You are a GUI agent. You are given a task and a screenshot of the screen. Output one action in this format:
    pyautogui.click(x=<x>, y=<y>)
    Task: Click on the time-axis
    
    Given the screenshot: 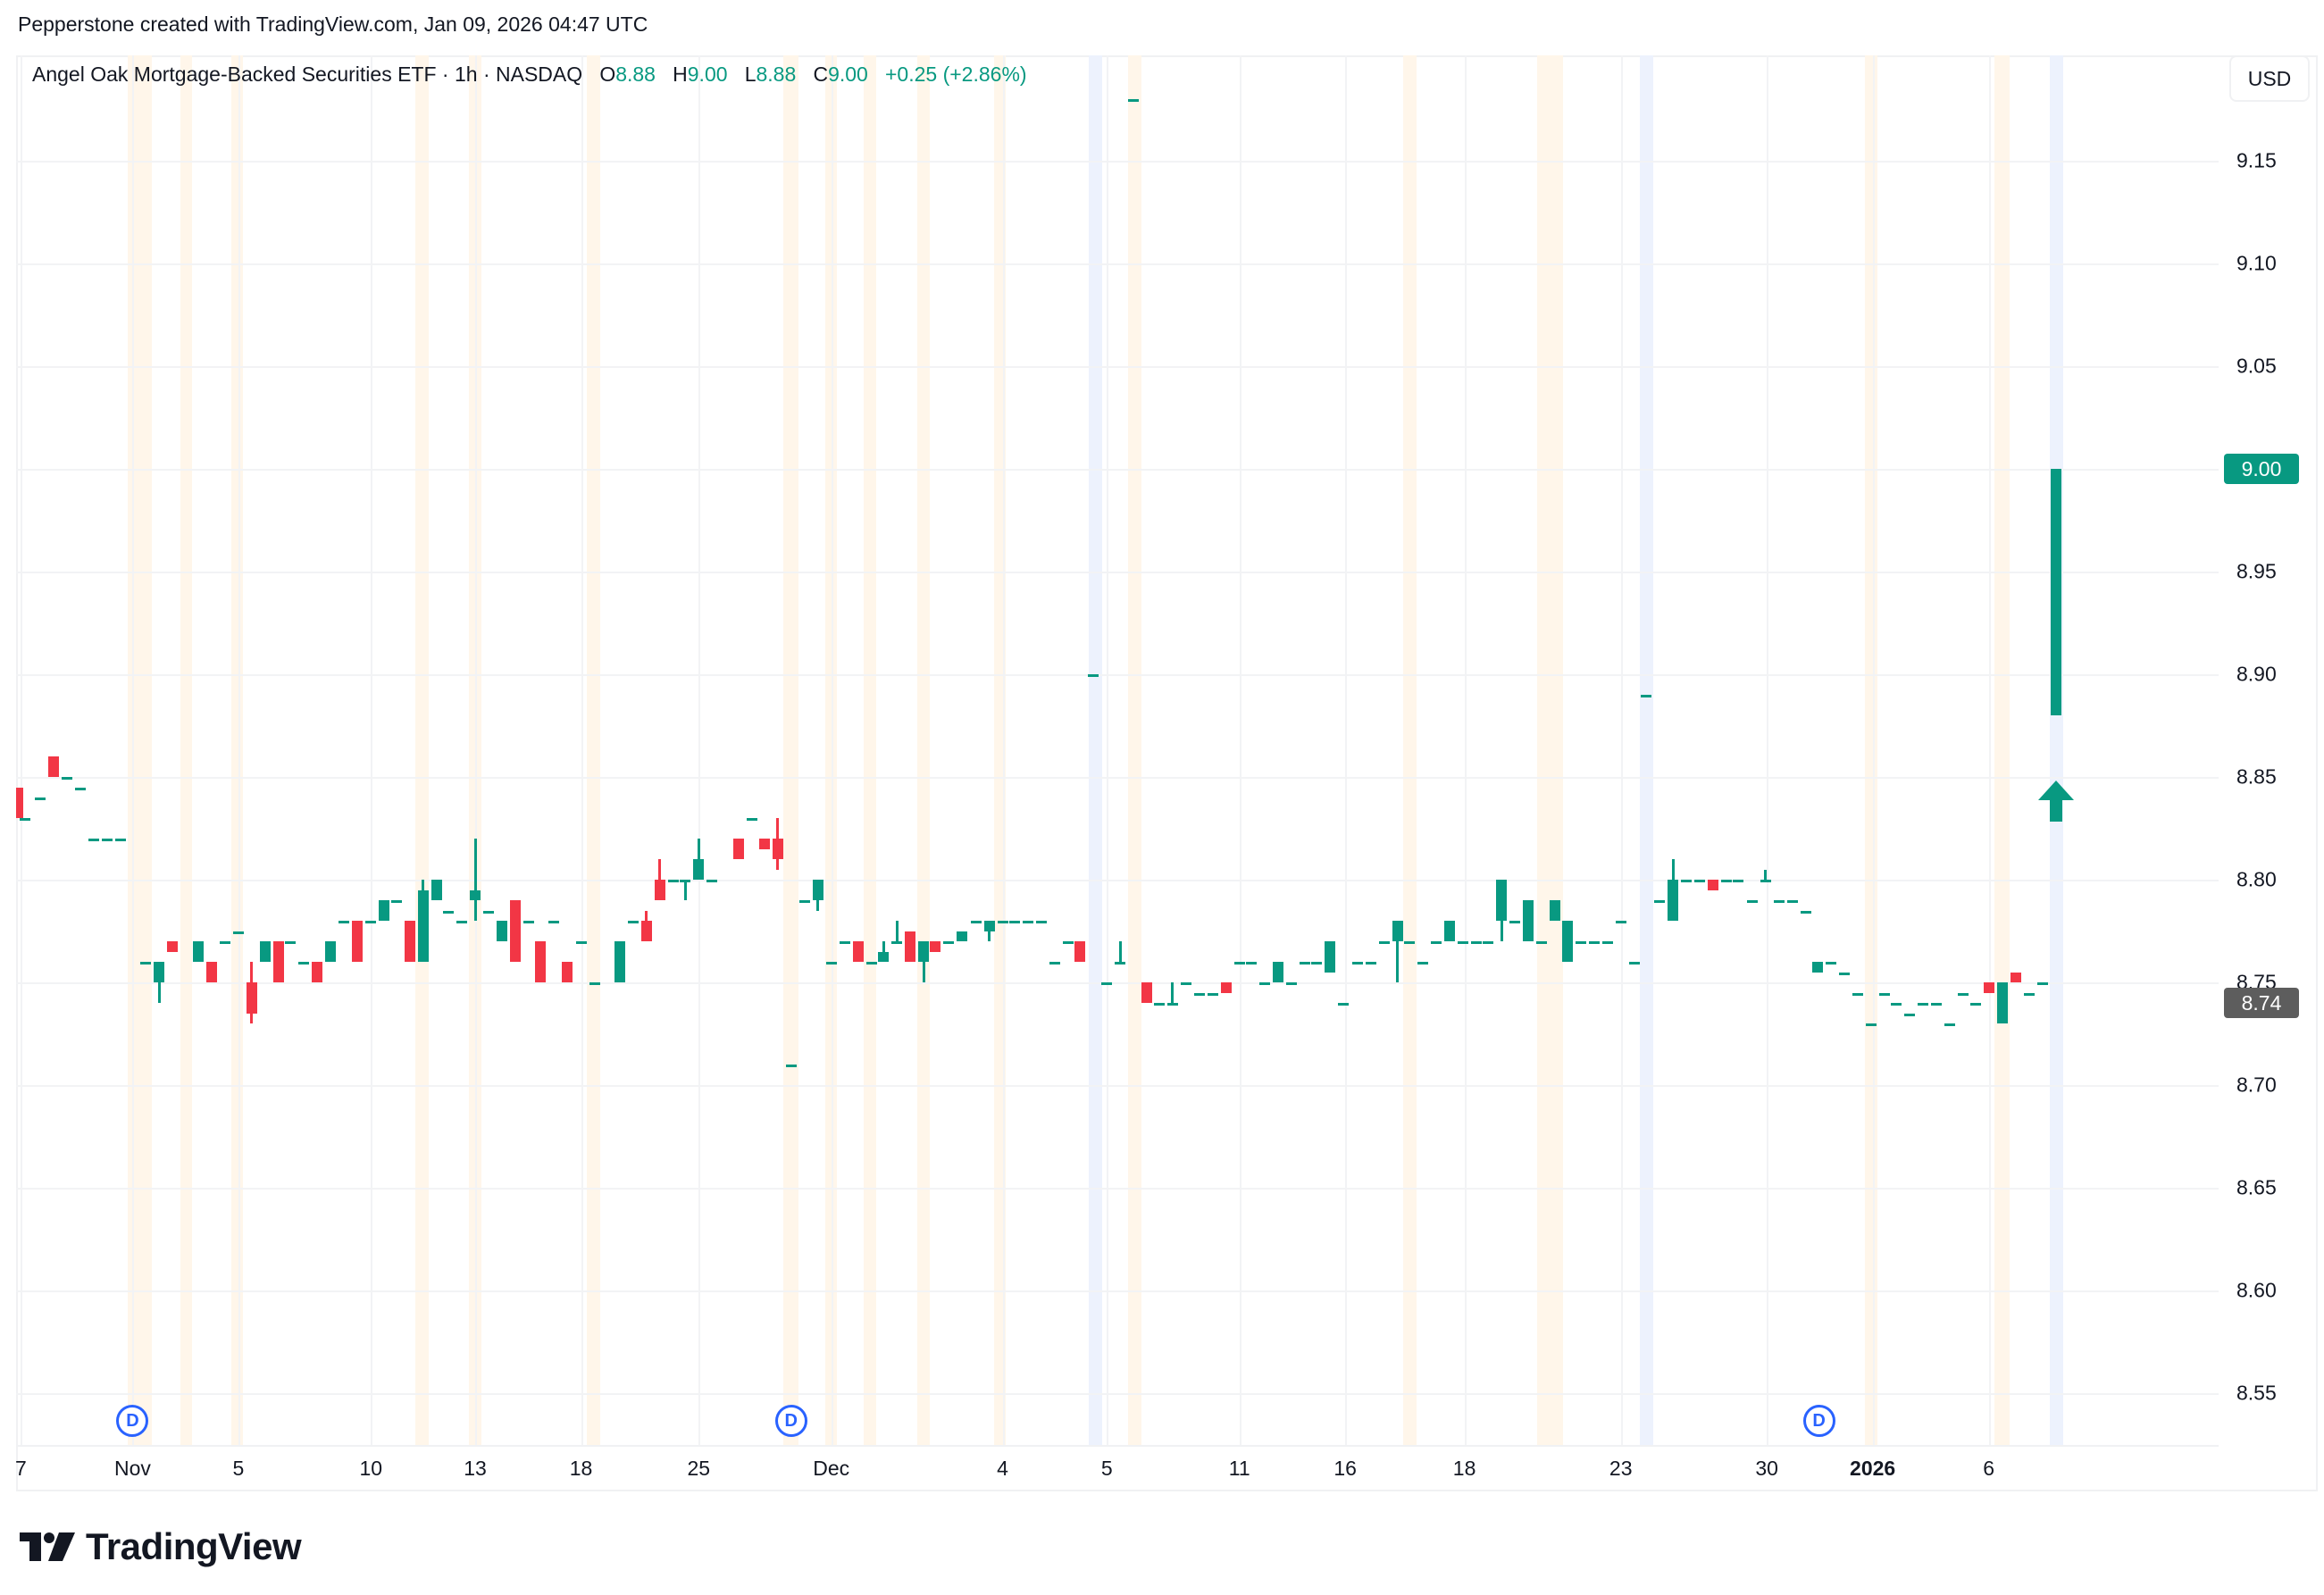 What is the action you would take?
    pyautogui.click(x=1117, y=1469)
    